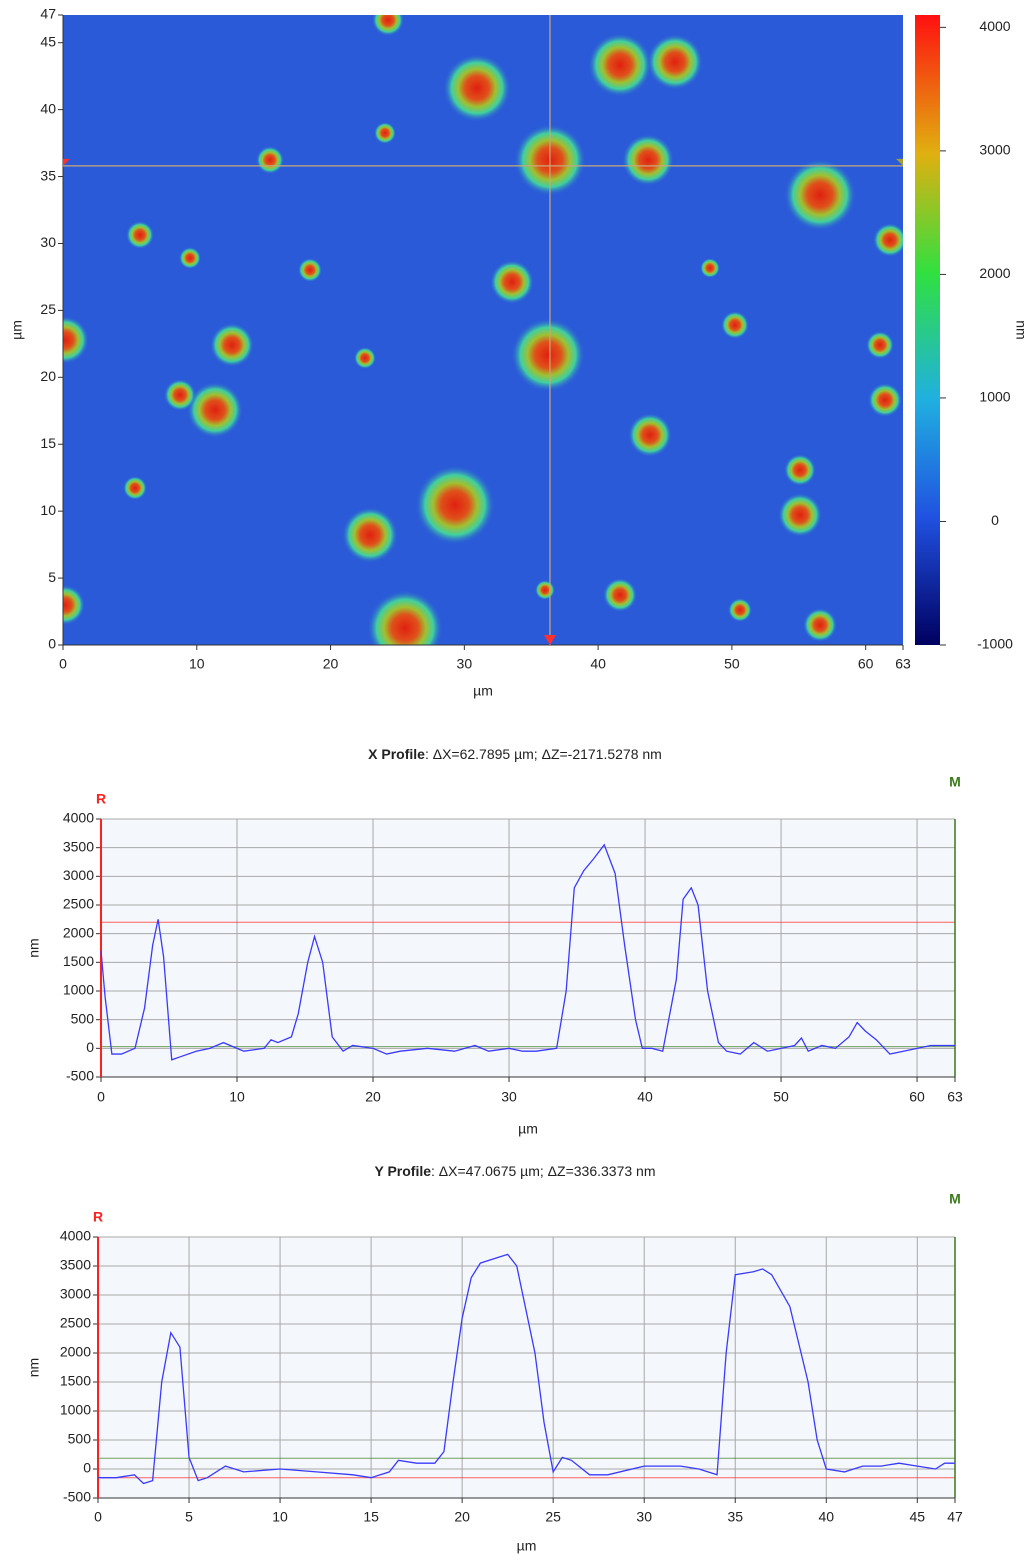 This screenshot has width=1030, height=1562. What do you see at coordinates (371, 1517) in the screenshot?
I see `x-tick-label: 15` at bounding box center [371, 1517].